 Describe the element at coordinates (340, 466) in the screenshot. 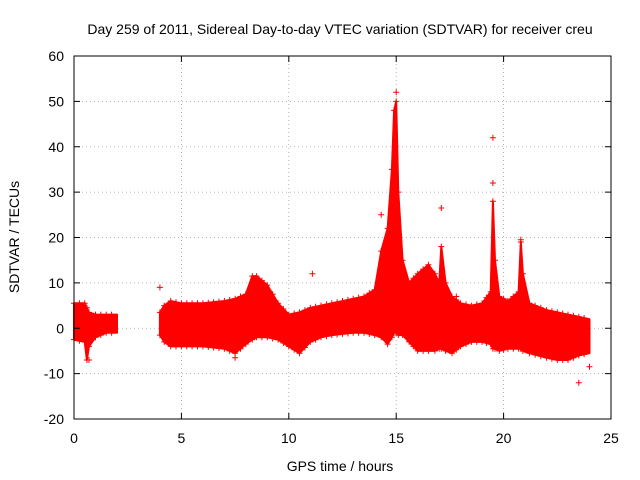

I see `x-axis-label: GPS time / hours` at that location.